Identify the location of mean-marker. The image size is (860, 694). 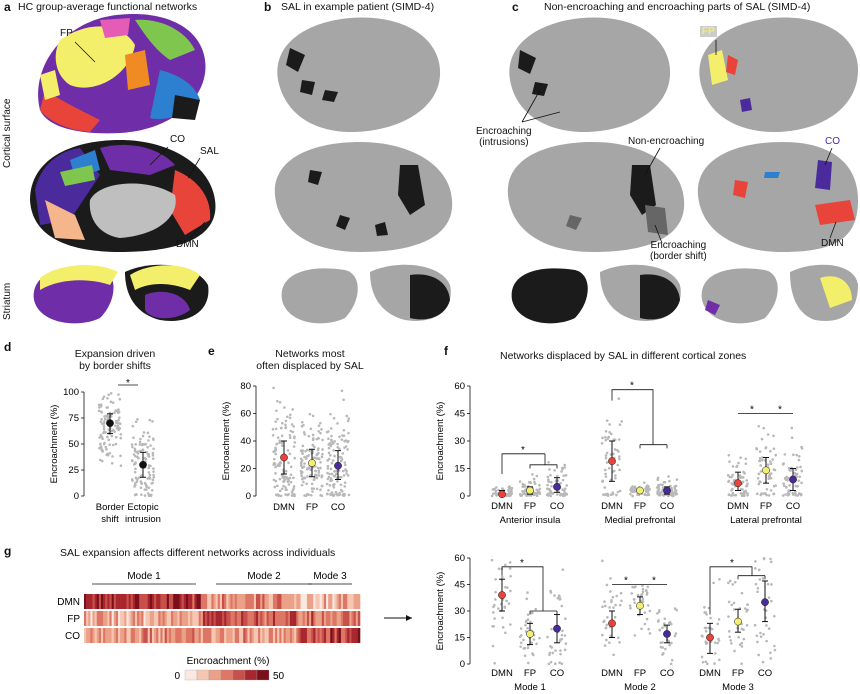
(530, 634).